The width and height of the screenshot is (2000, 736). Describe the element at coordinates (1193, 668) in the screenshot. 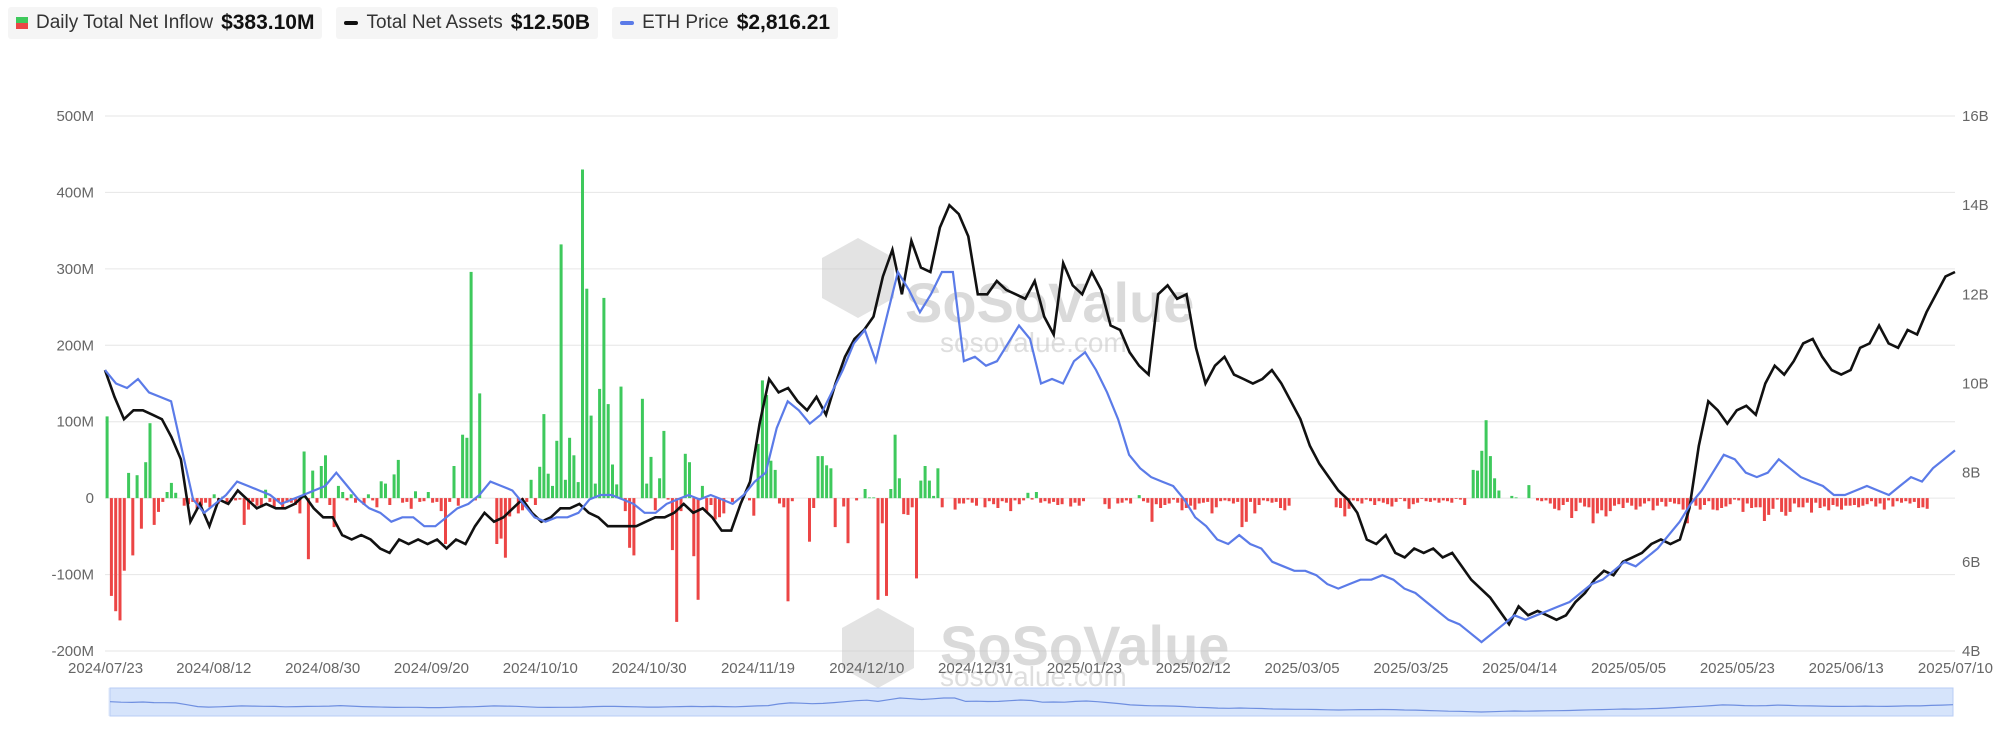

I see `x-tick-label: 2025/02/12` at that location.